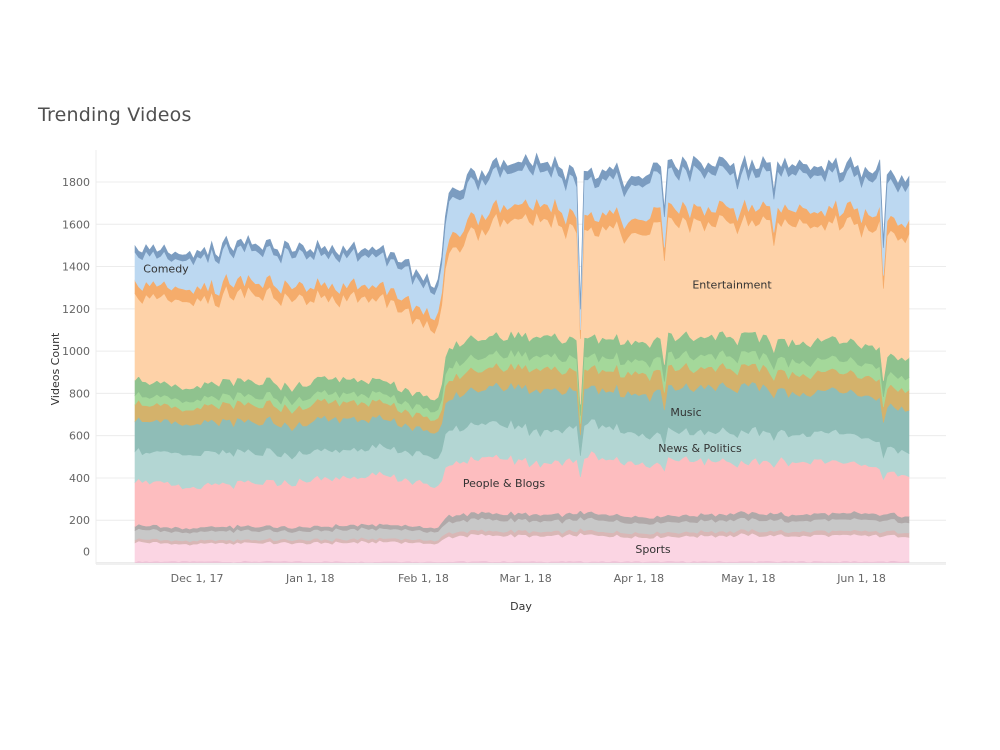  Describe the element at coordinates (504, 483) in the screenshot. I see `series-label: People & Blogs` at that location.